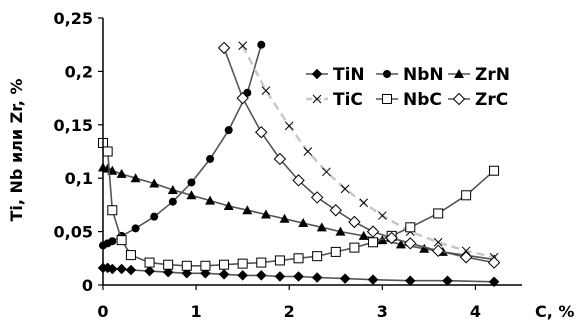  Describe the element at coordinates (410, 75) in the screenshot. I see `legend-item-nbn: NbN` at that location.